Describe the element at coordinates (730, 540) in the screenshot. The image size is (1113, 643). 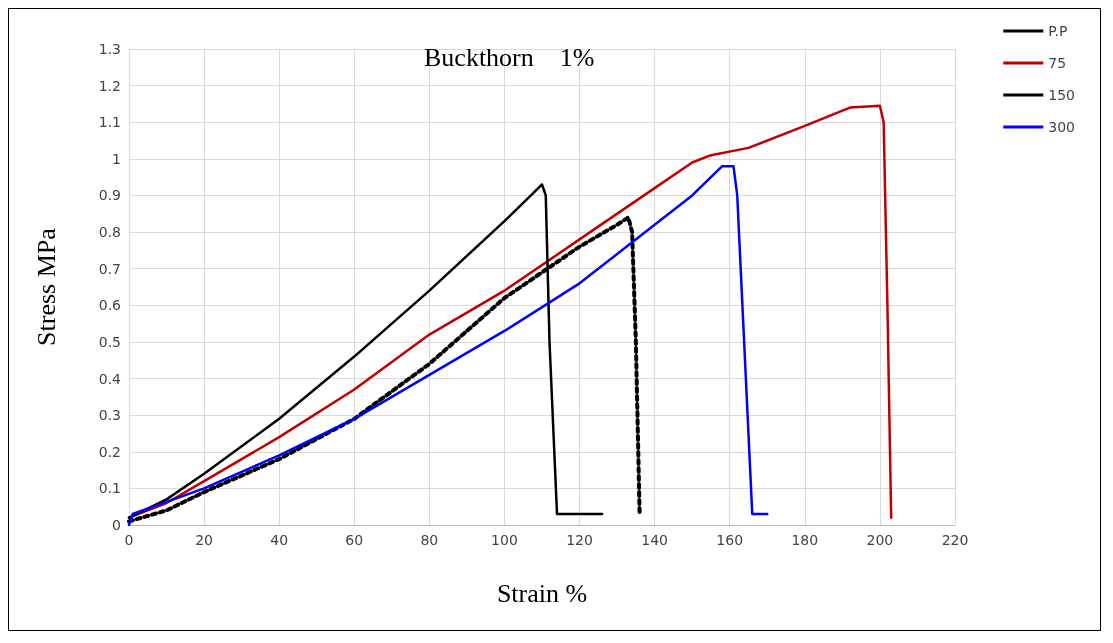
I see `x-tick-label: 160` at that location.